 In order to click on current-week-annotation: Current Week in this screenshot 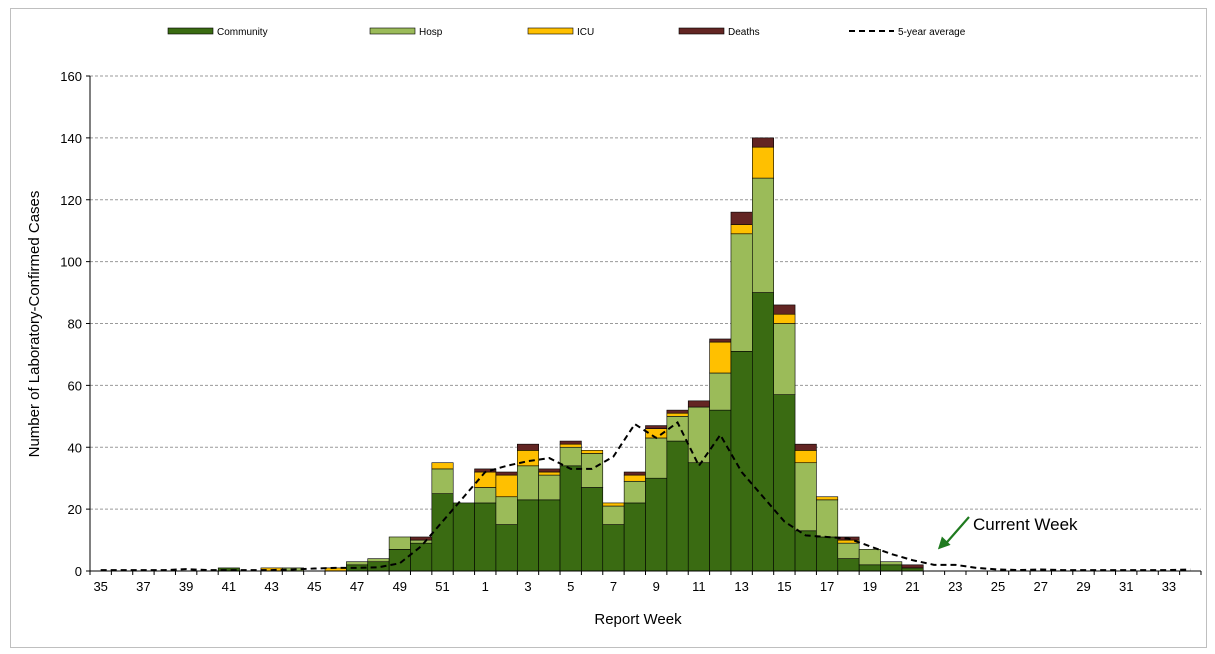, I will do `click(1007, 532)`.